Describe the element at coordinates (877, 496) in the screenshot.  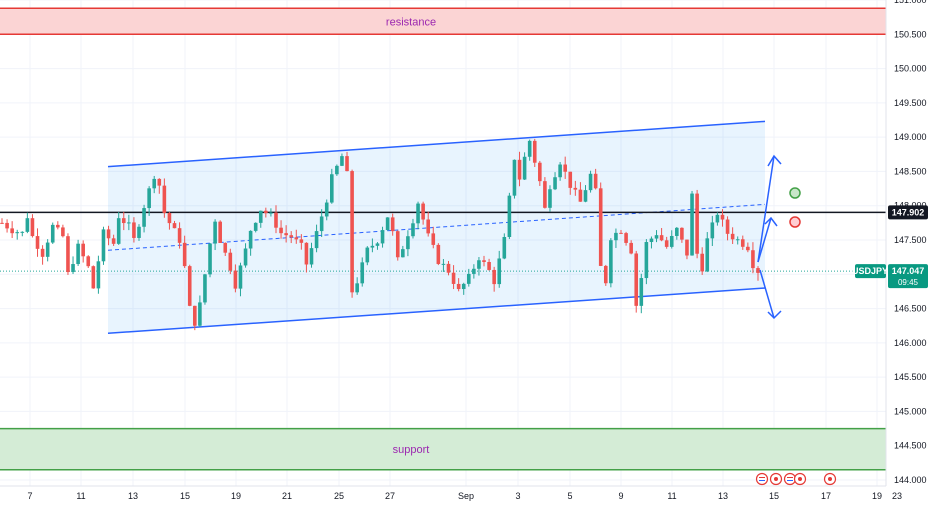
I see `time-tick-label: 19` at that location.